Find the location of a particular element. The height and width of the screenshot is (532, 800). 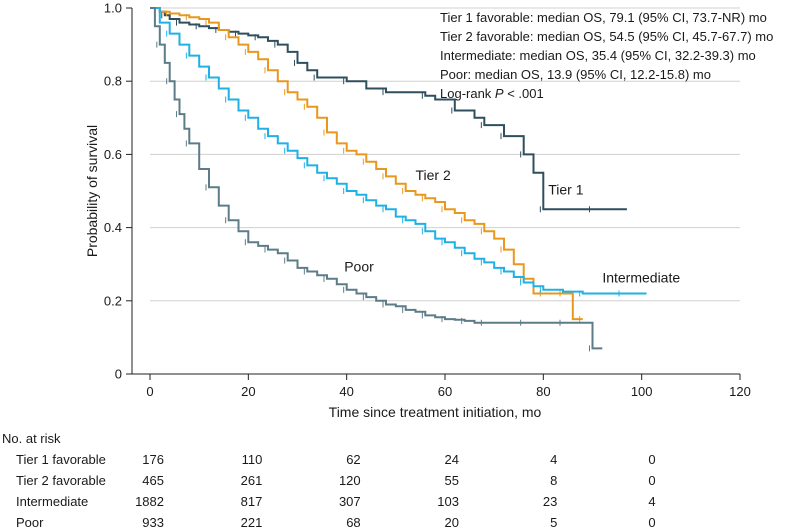

curve-label: Intermediate is located at coordinates (641, 278).